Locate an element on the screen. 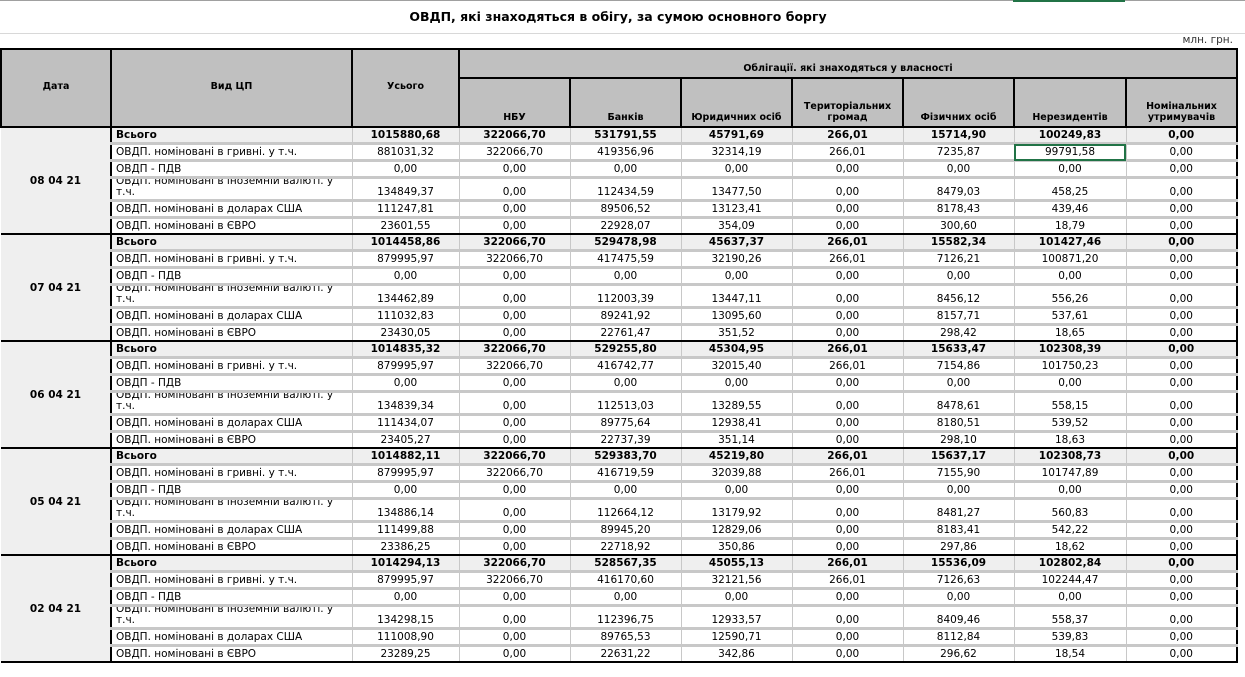 The width and height of the screenshot is (1245, 677). value-cell: 101427,46 is located at coordinates (1070, 243).